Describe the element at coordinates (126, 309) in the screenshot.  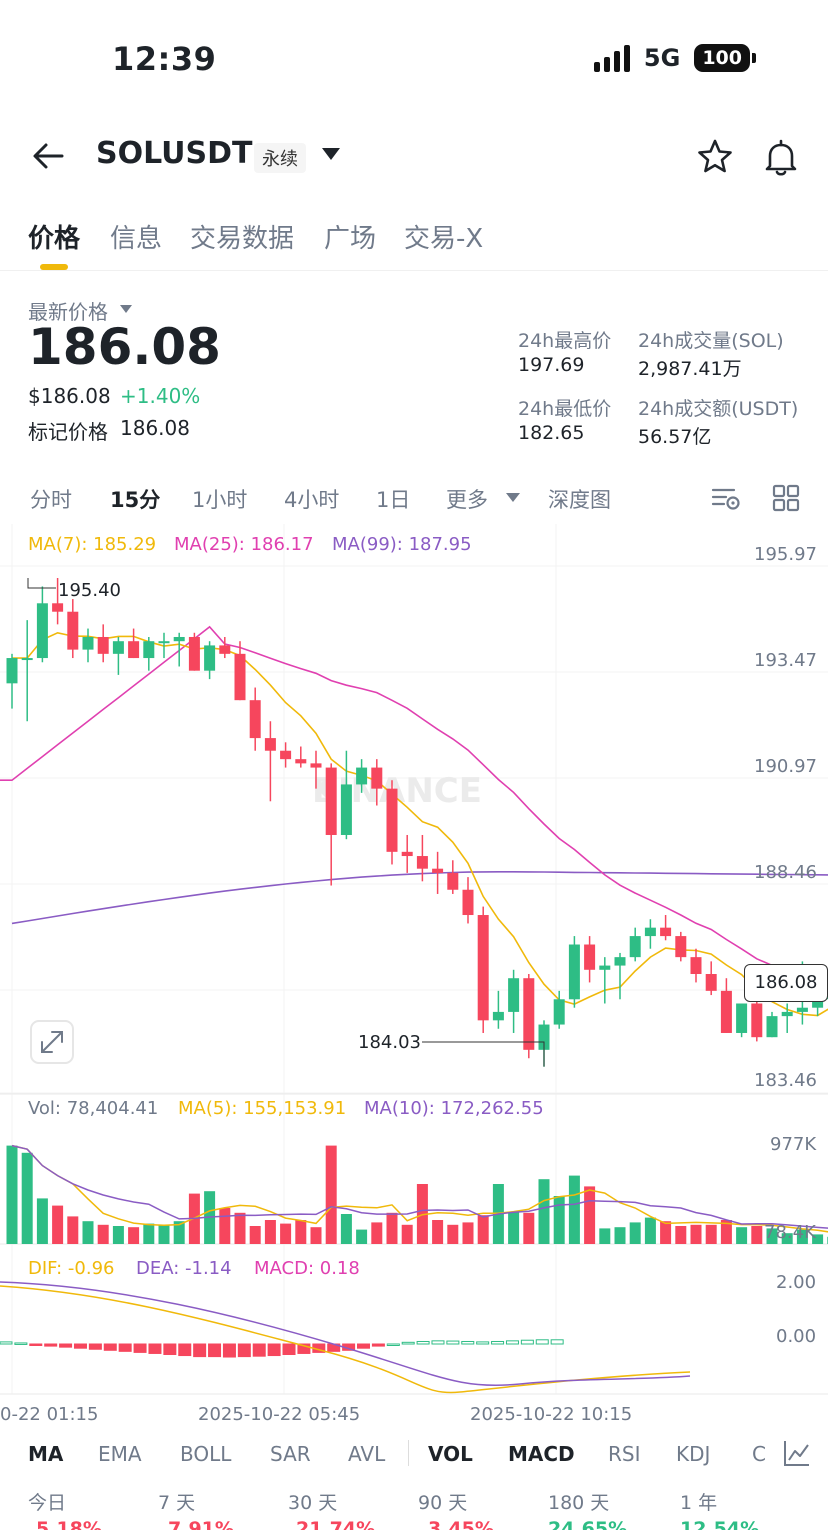
I see `latest-price-dropdown-icon` at that location.